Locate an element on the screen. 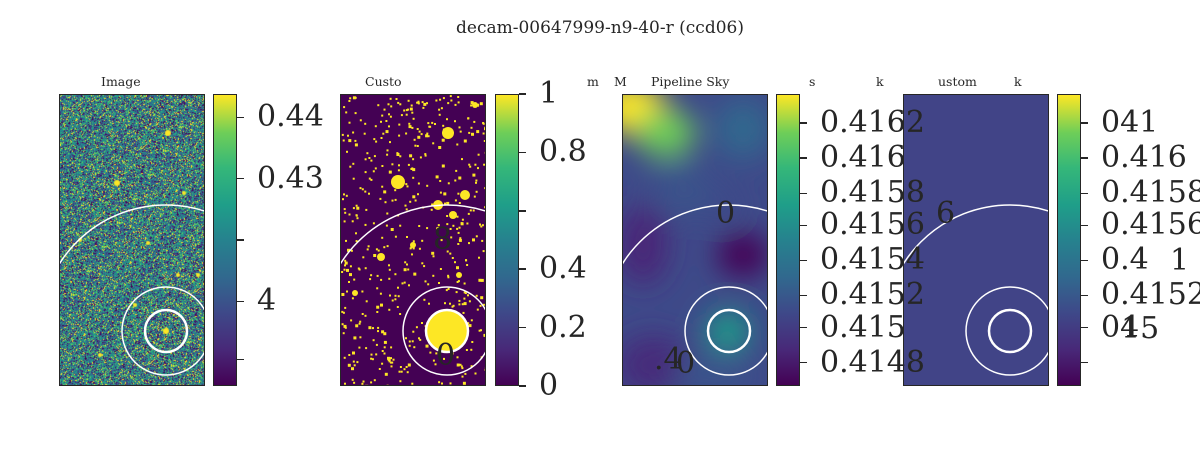  colorbar-tick-label: 0.43 is located at coordinates (290, 178).